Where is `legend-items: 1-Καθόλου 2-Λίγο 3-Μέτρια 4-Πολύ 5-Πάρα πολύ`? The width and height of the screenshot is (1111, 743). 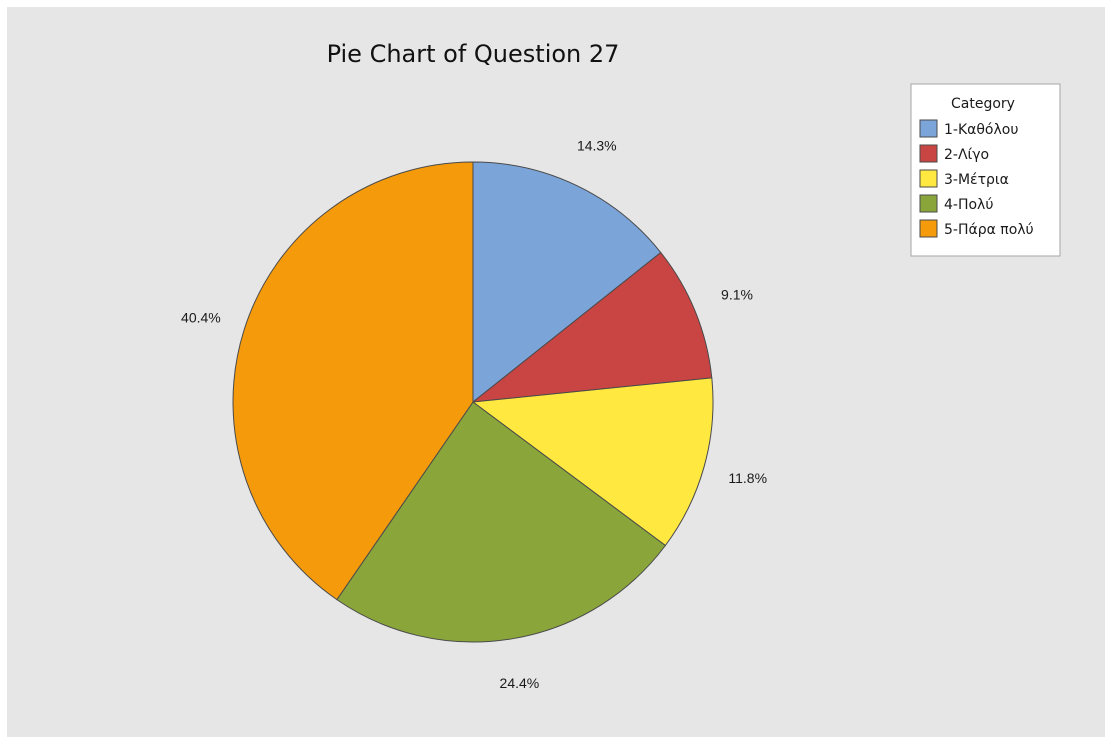
legend-items: 1-Καθόλου 2-Λίγο 3-Μέτρια 4-Πολύ 5-Πάρα πολύ is located at coordinates (976, 178).